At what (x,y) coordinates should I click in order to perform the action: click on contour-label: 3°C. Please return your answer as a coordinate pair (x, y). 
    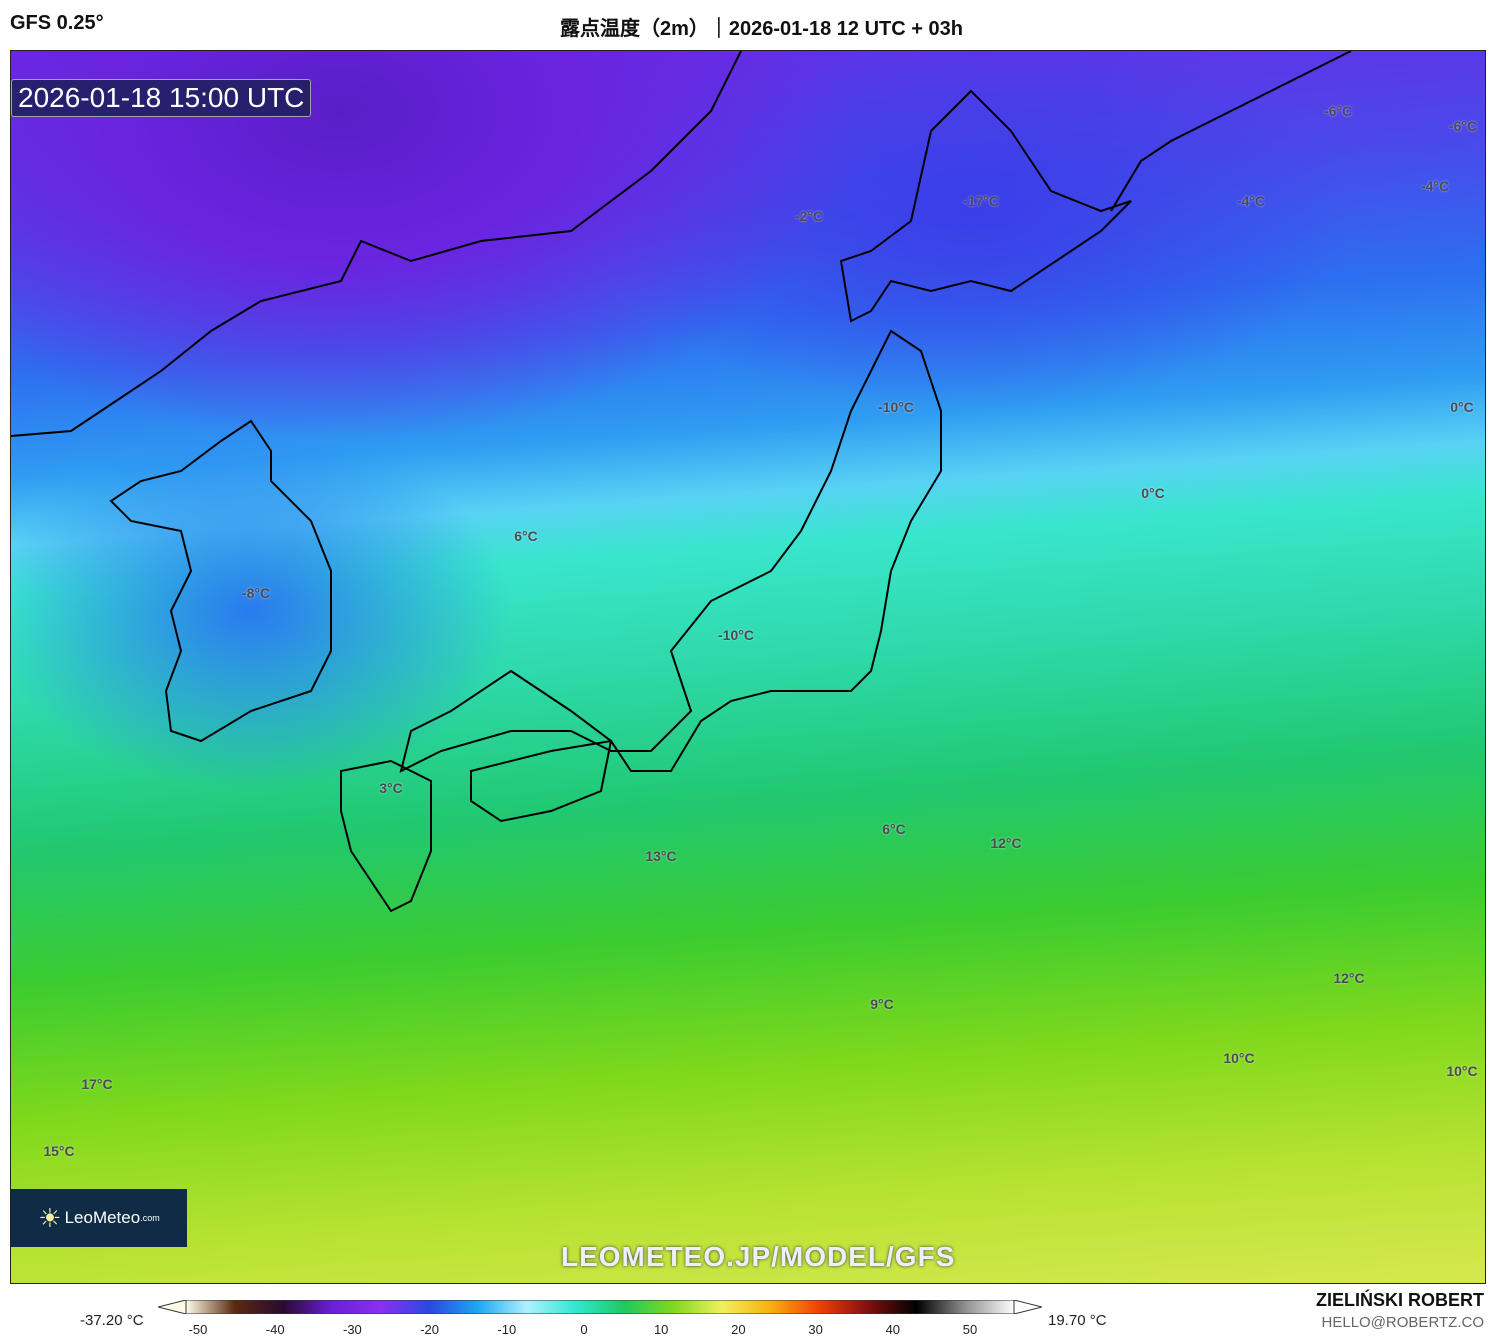
    Looking at the image, I should click on (391, 788).